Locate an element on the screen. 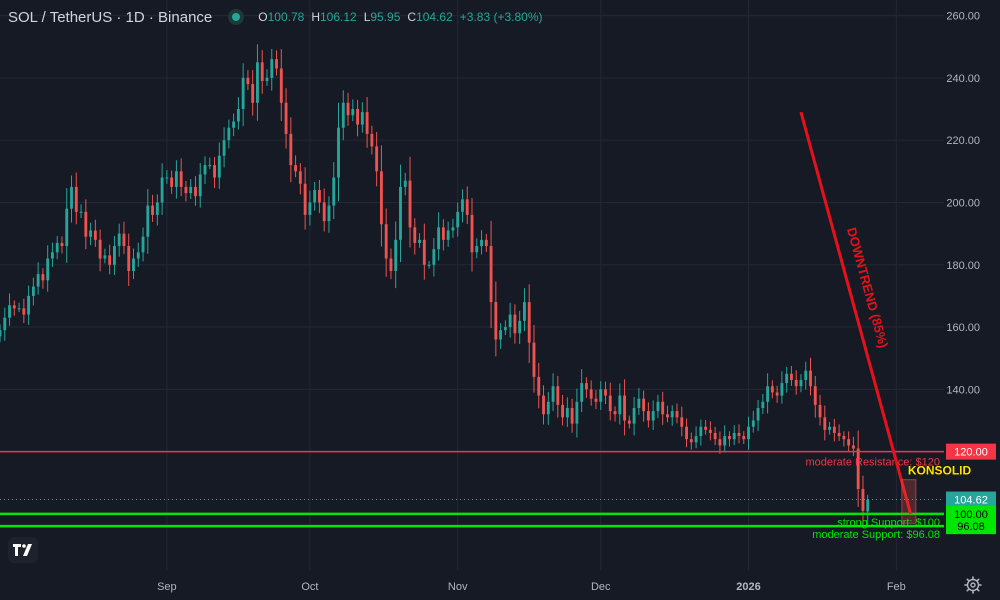 The image size is (1000, 600). low-label: L is located at coordinates (367, 17).